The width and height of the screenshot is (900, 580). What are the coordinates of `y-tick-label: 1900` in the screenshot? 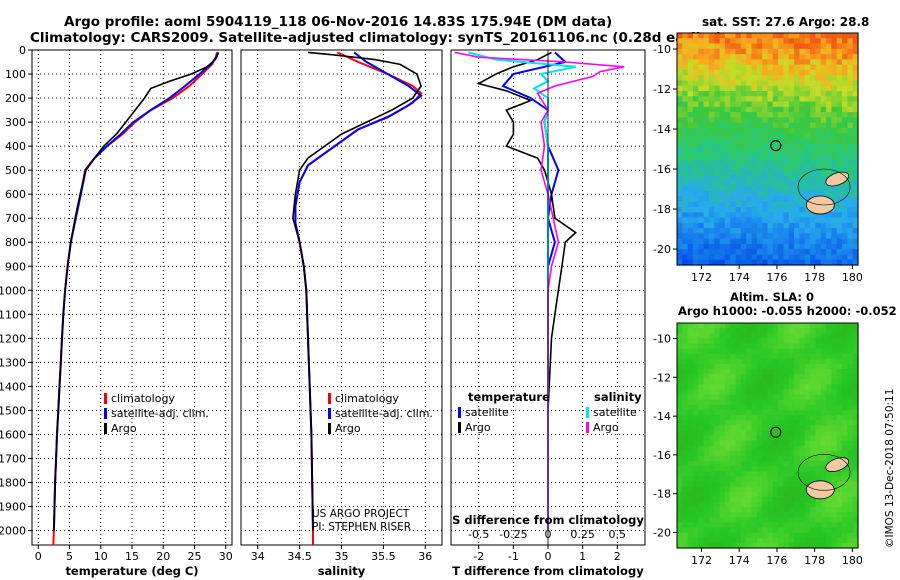 It's located at (13, 507).